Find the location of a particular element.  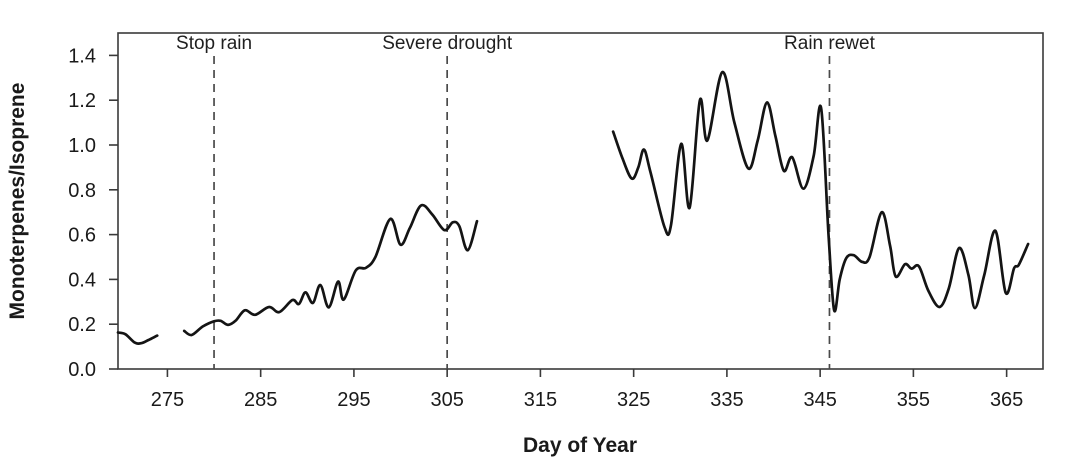

y-tick-label: 0.0 is located at coordinates (82, 370).